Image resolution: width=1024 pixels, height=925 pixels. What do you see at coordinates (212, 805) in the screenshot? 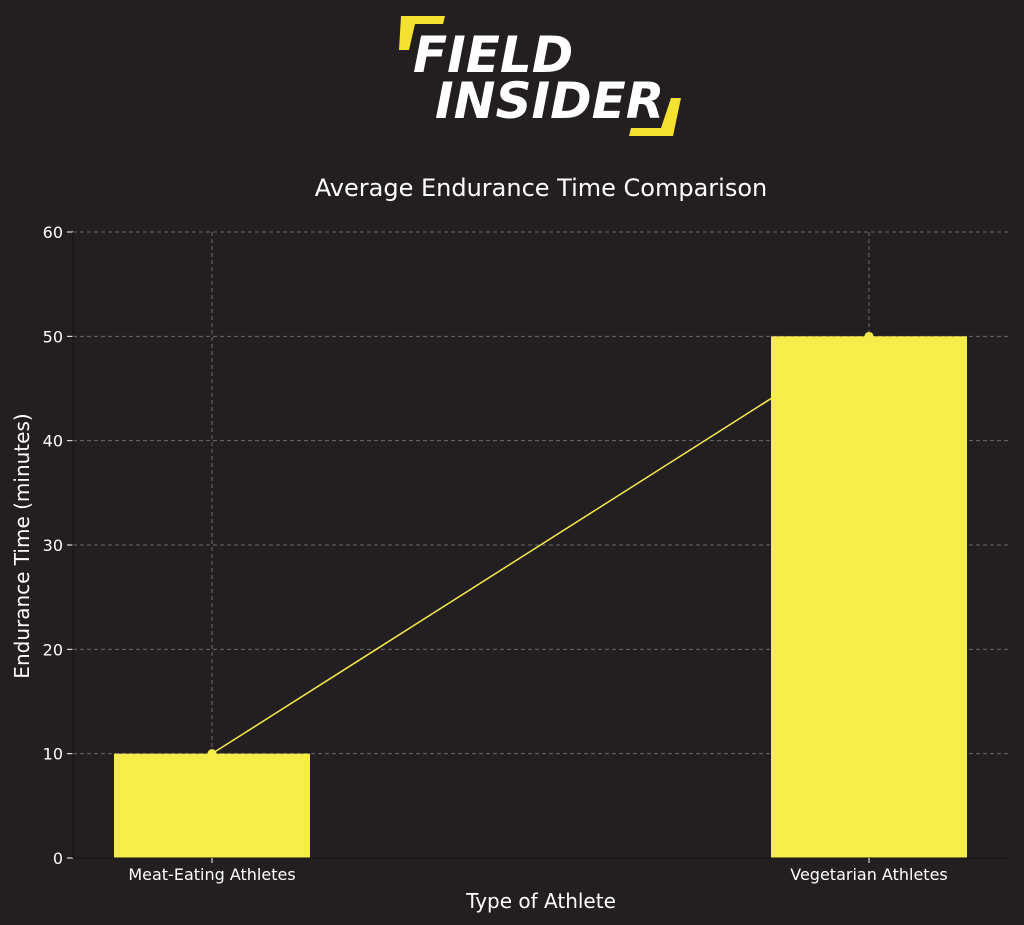
I see `bar-meat-eating-athletes` at bounding box center [212, 805].